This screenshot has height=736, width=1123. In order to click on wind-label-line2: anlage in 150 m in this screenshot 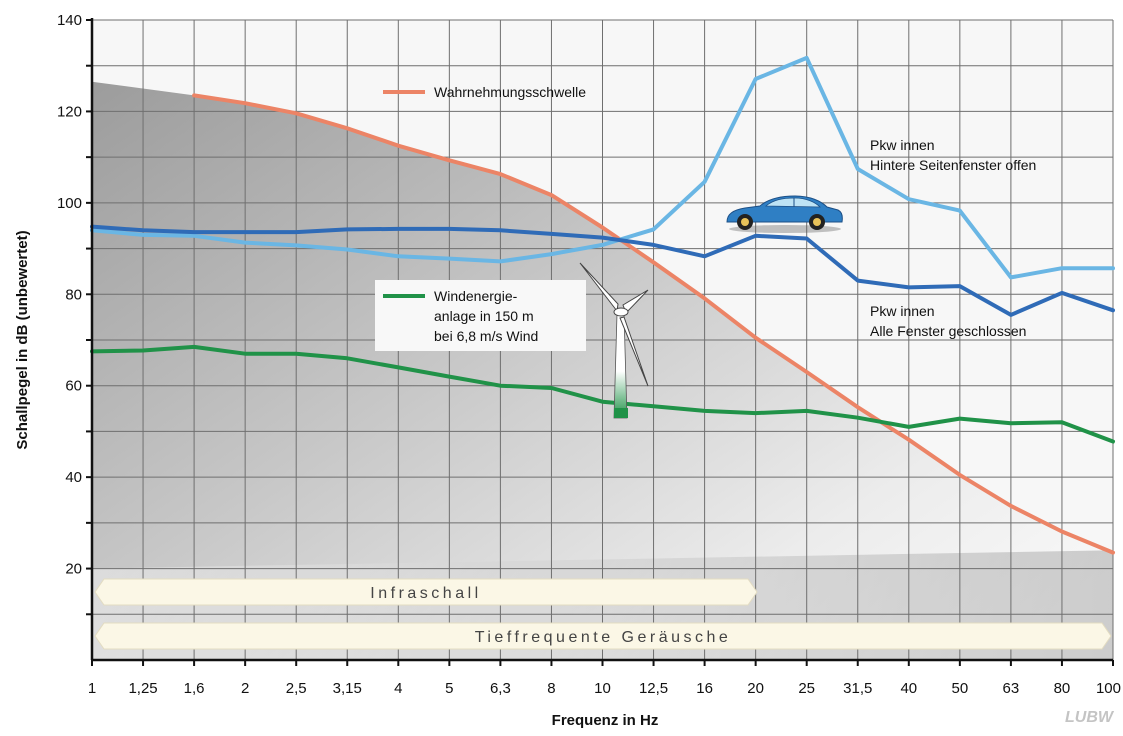, I will do `click(484, 316)`.